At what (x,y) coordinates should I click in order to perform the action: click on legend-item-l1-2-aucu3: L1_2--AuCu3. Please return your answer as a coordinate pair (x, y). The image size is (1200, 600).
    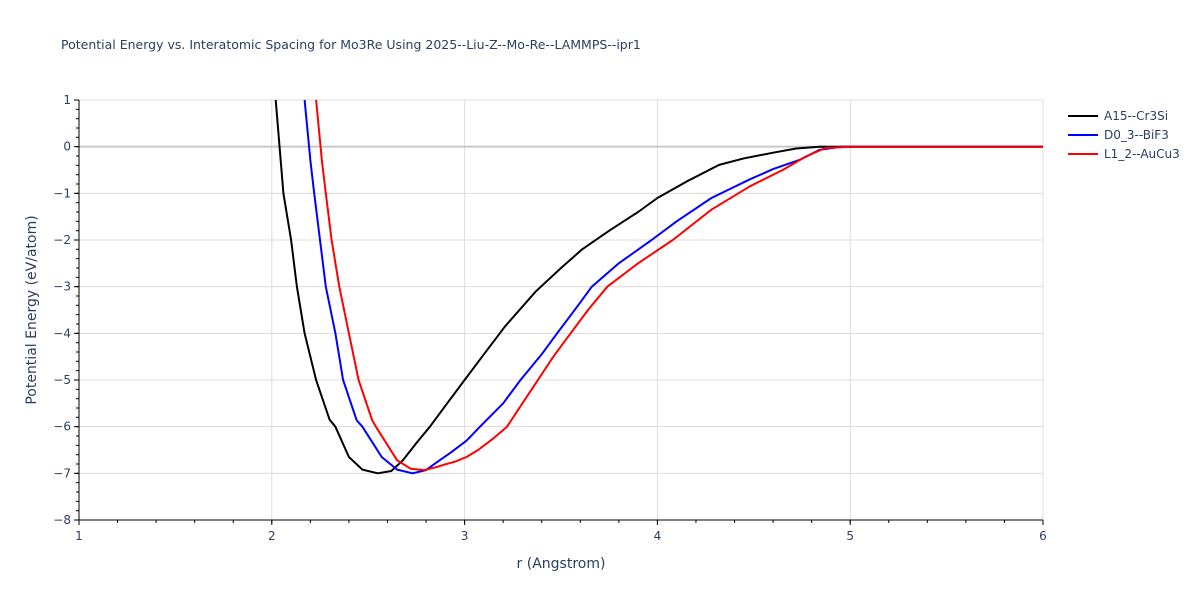
    Looking at the image, I should click on (1124, 153).